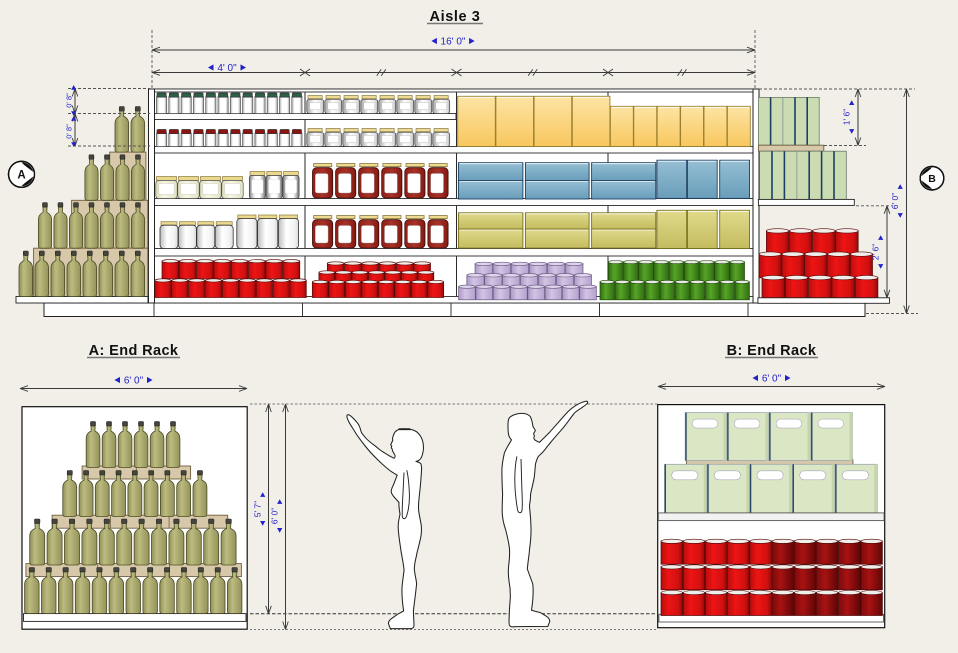  What do you see at coordinates (455, 17) in the screenshot?
I see `svg-text: Aisle 3` at bounding box center [455, 17].